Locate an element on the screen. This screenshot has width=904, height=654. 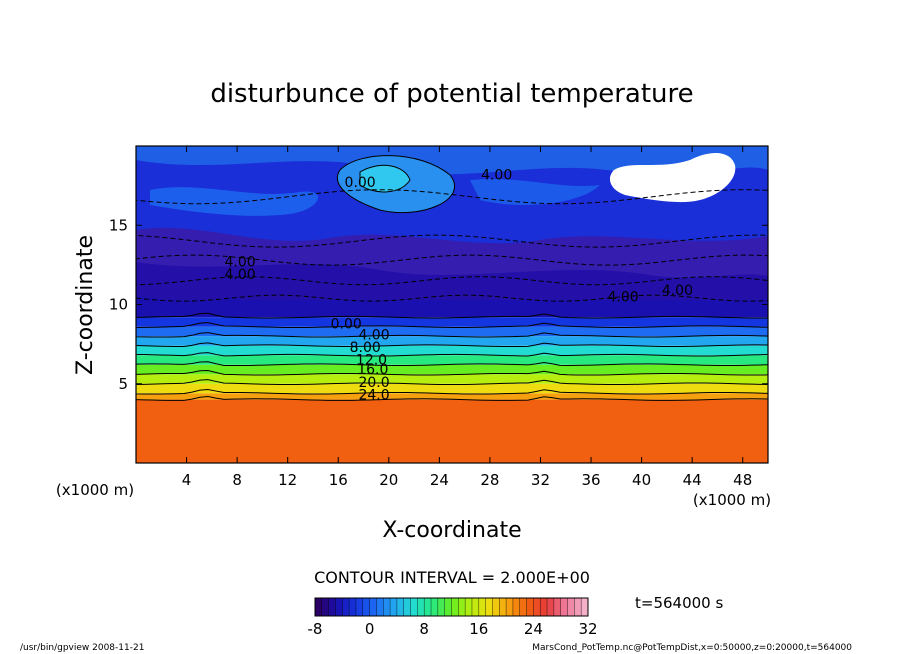
colorbar is located at coordinates (451, 607).